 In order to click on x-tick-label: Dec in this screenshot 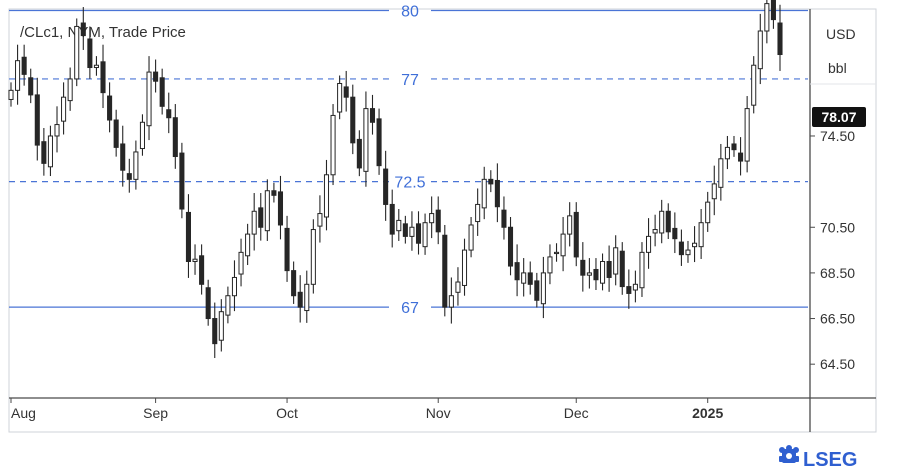, I will do `click(576, 413)`.